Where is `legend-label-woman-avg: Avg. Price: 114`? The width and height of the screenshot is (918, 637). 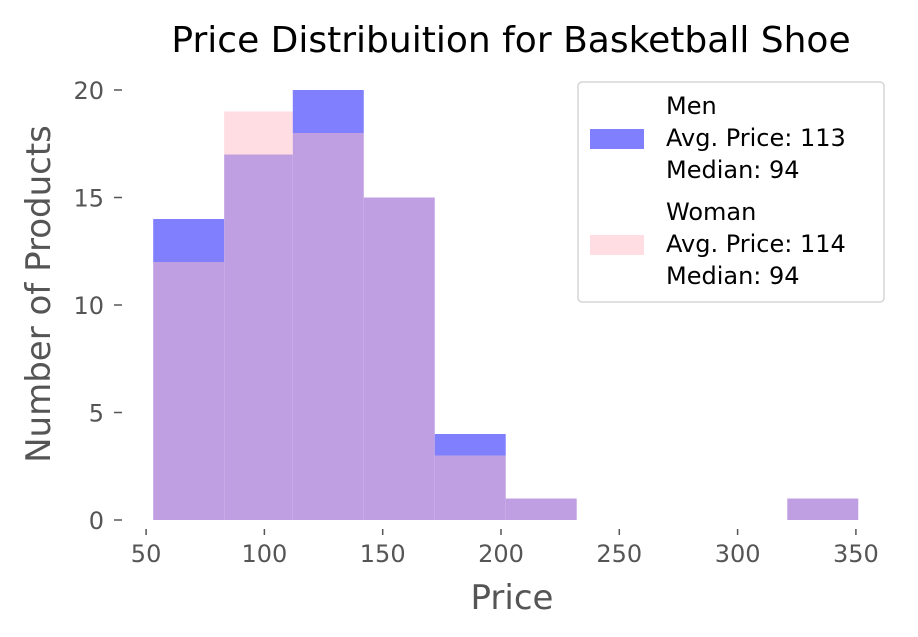
legend-label-woman-avg: Avg. Price: 114 is located at coordinates (756, 244).